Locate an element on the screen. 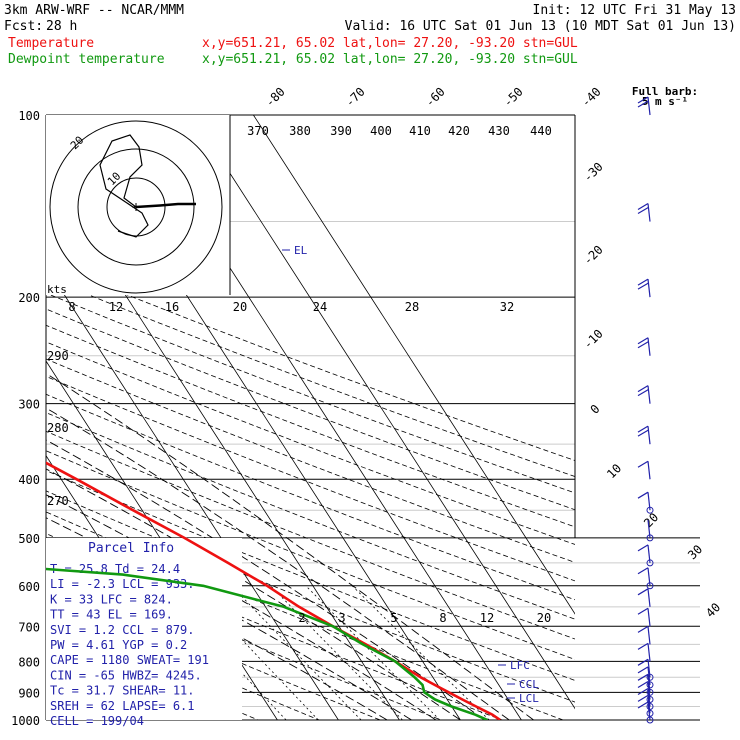  parcel-row-3: TT = 43 EL = 169. is located at coordinates (111, 615).